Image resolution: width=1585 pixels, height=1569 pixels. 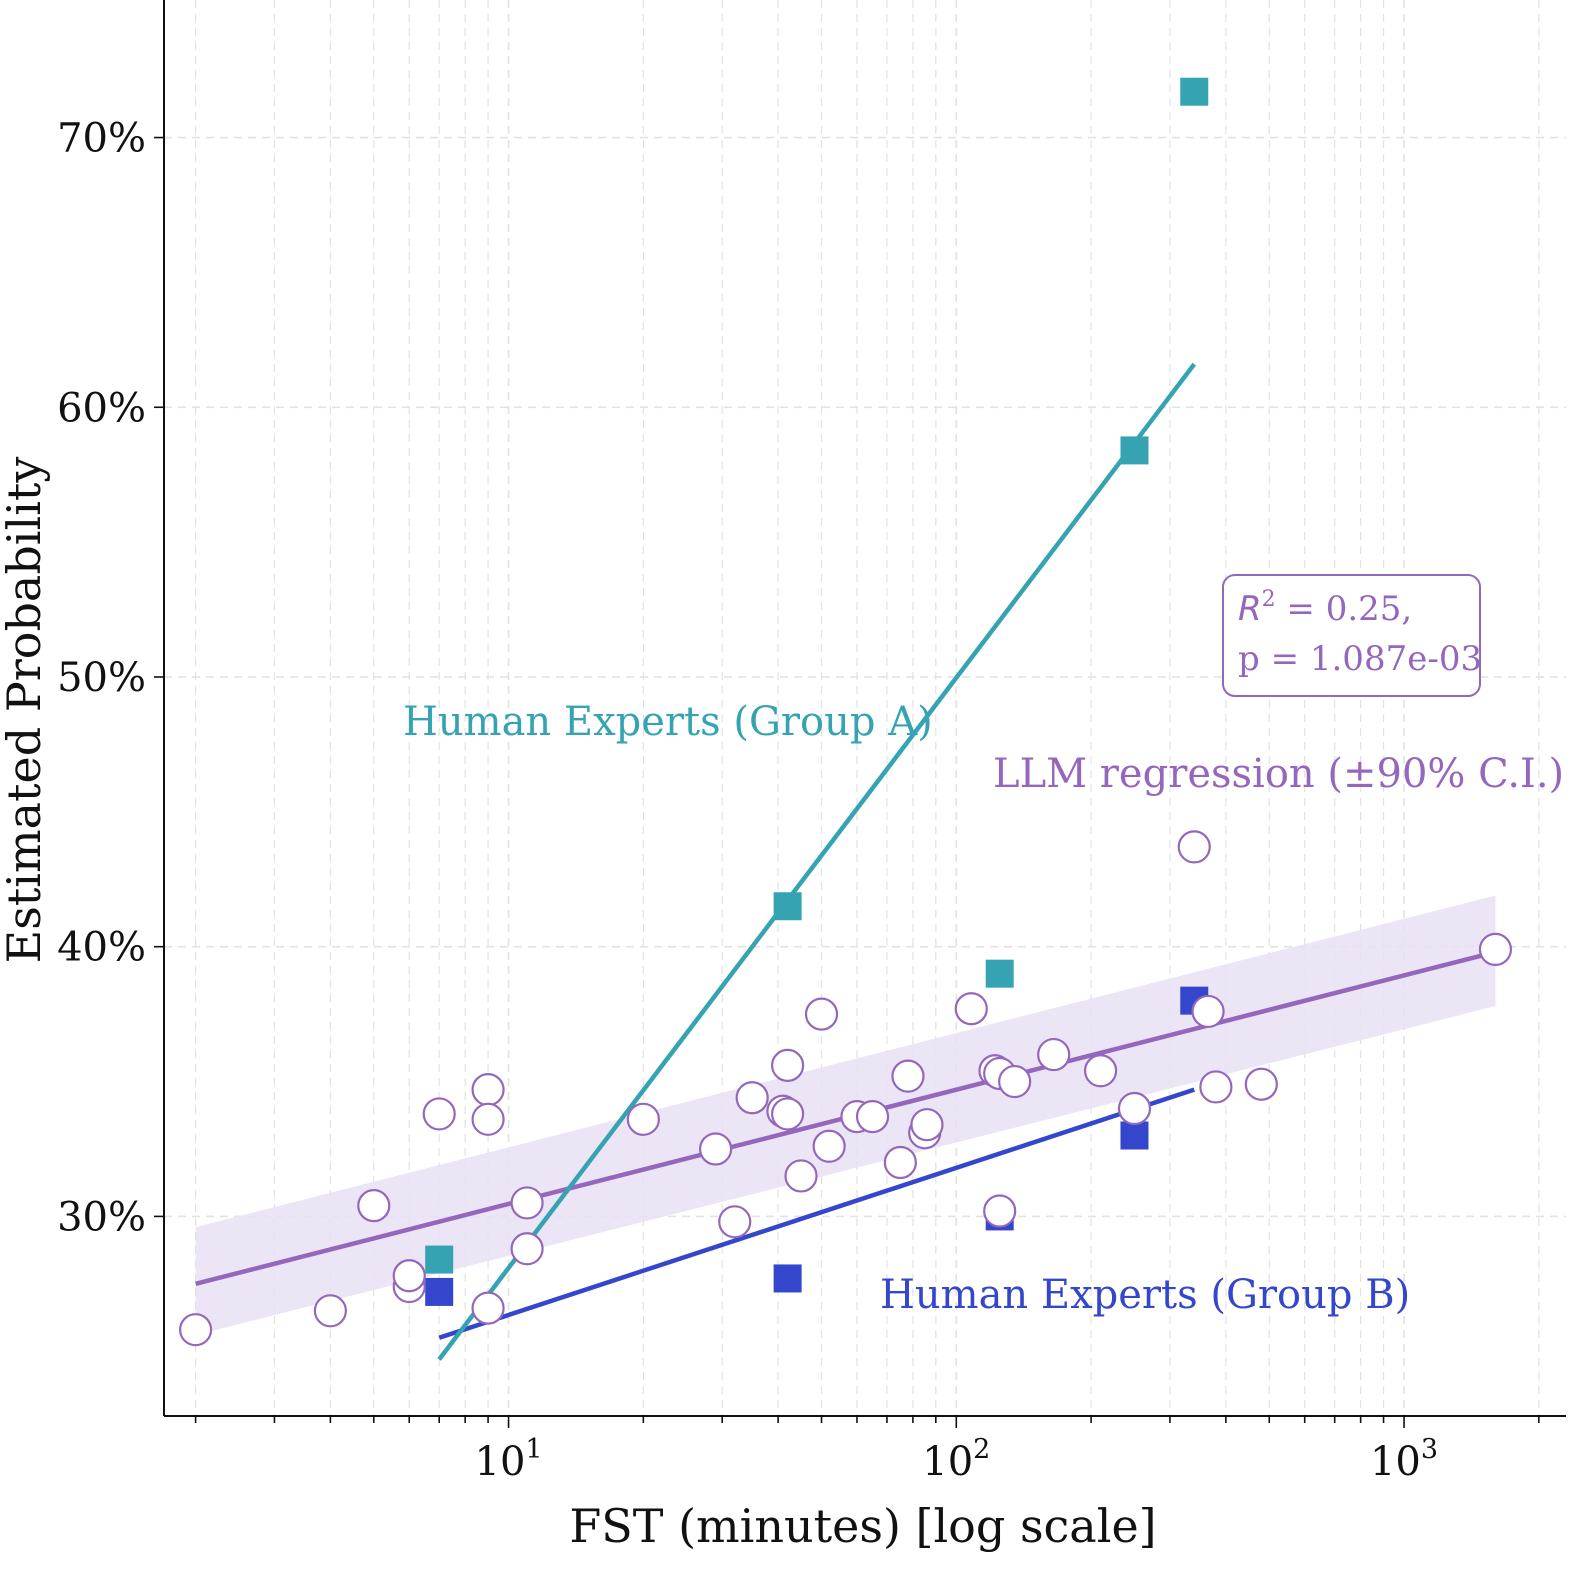 What do you see at coordinates (1344, 609) in the screenshot?
I see `r-squared-value: = 0.25,` at bounding box center [1344, 609].